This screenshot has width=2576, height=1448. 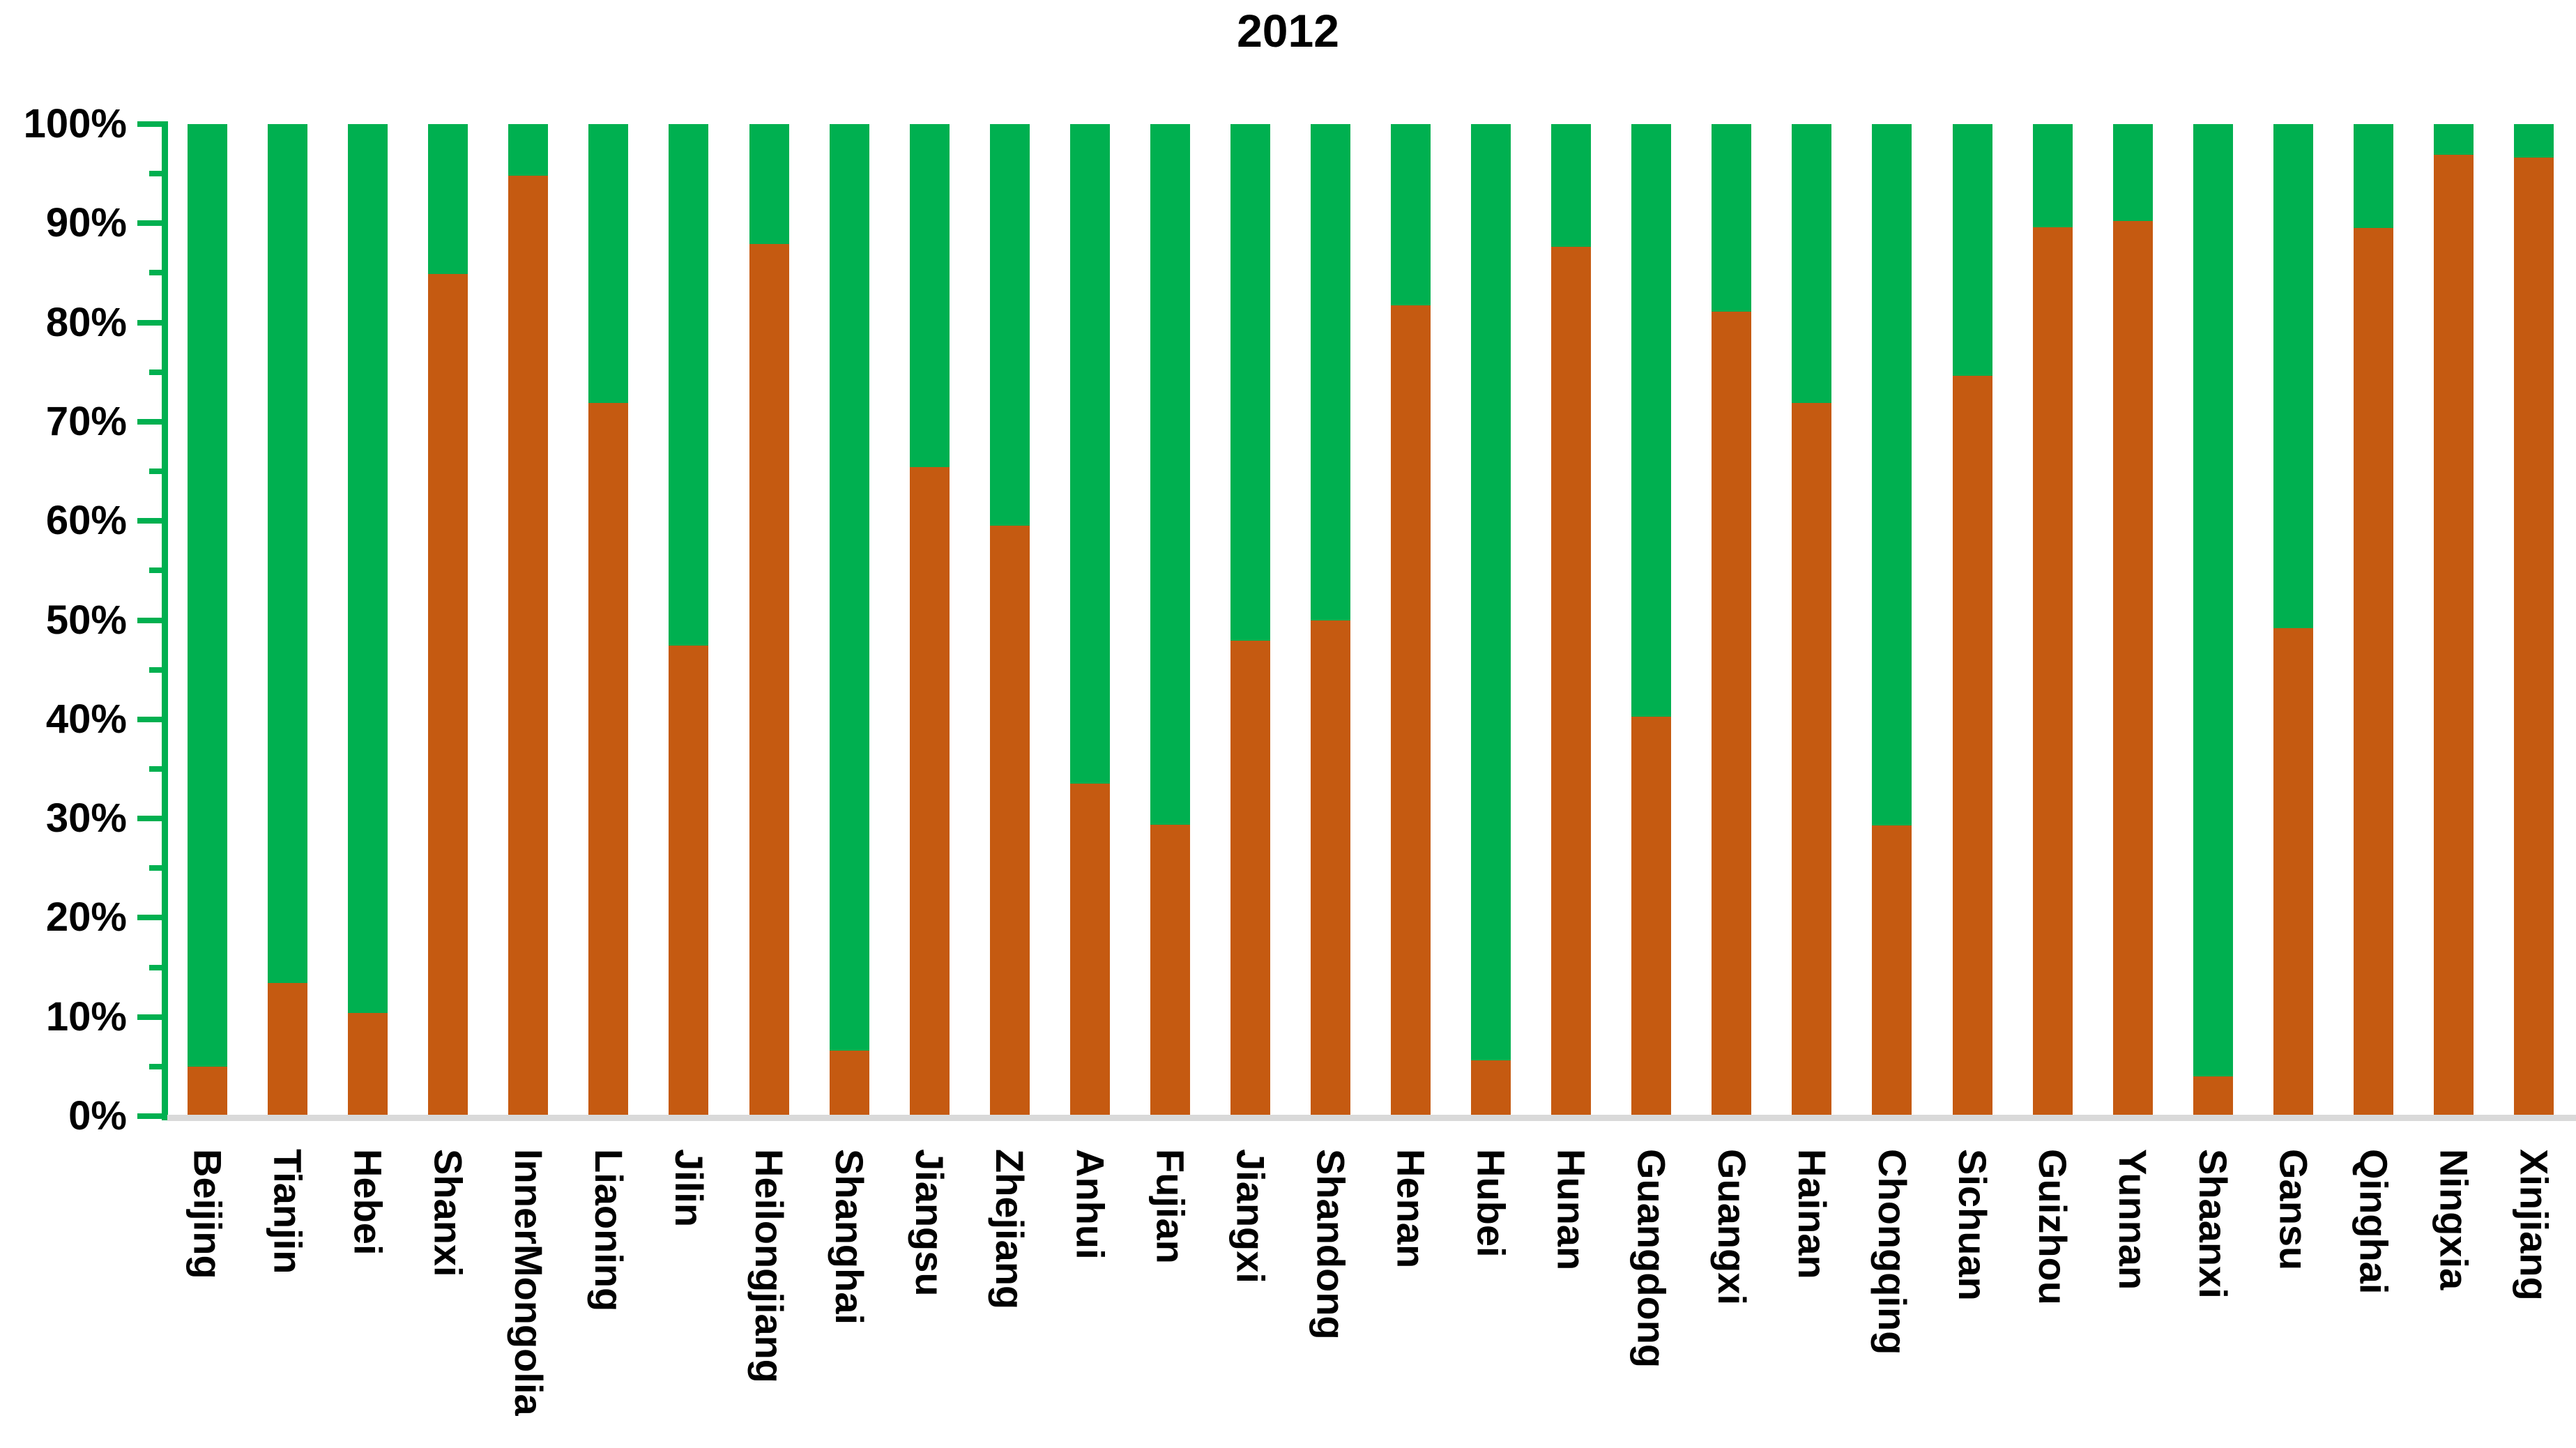 I want to click on bar-Ningxia-orange-segment, so click(x=2454, y=636).